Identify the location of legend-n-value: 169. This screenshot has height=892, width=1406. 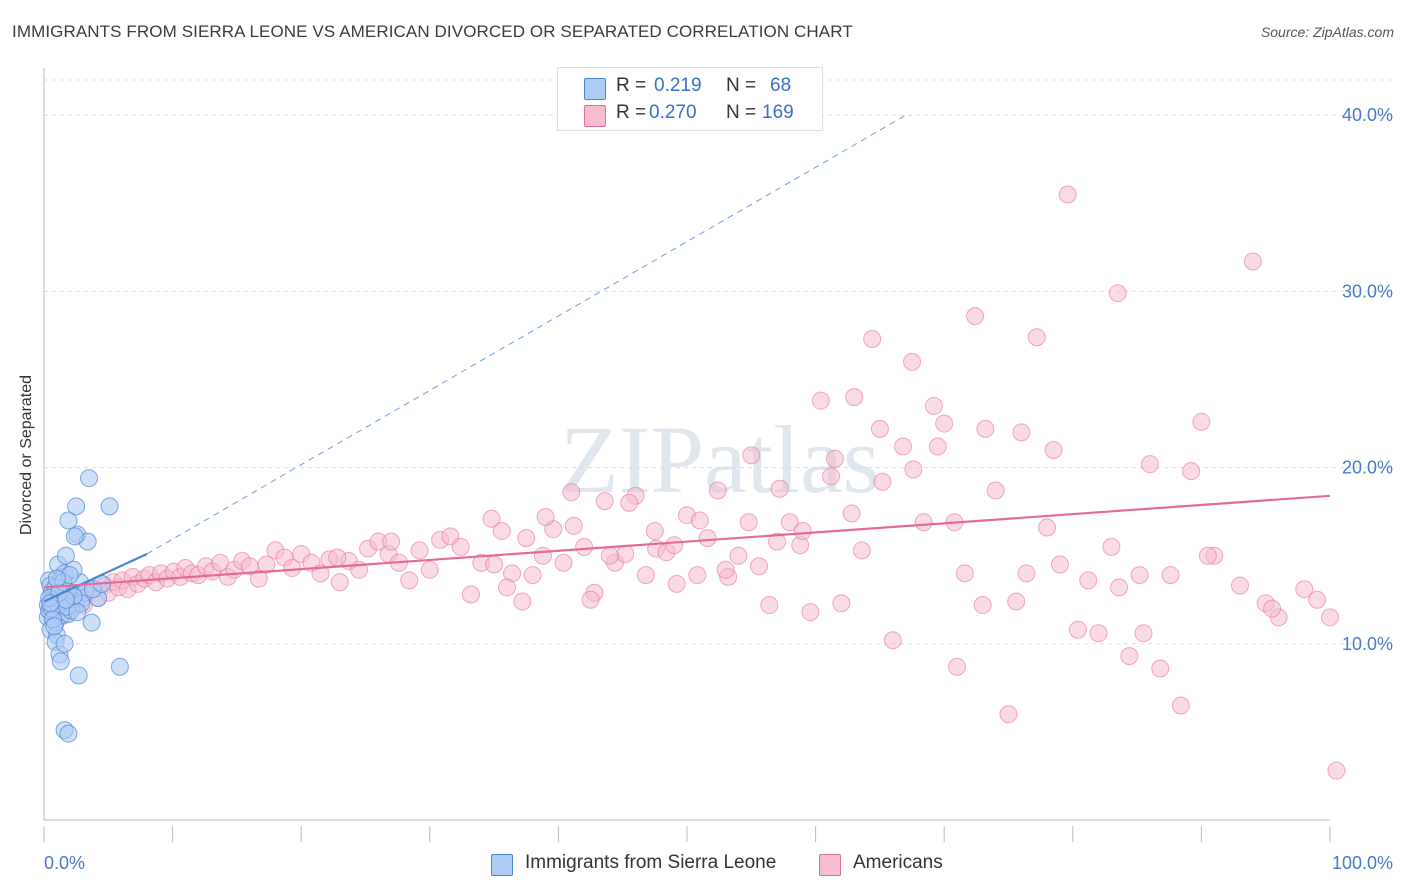
(778, 112).